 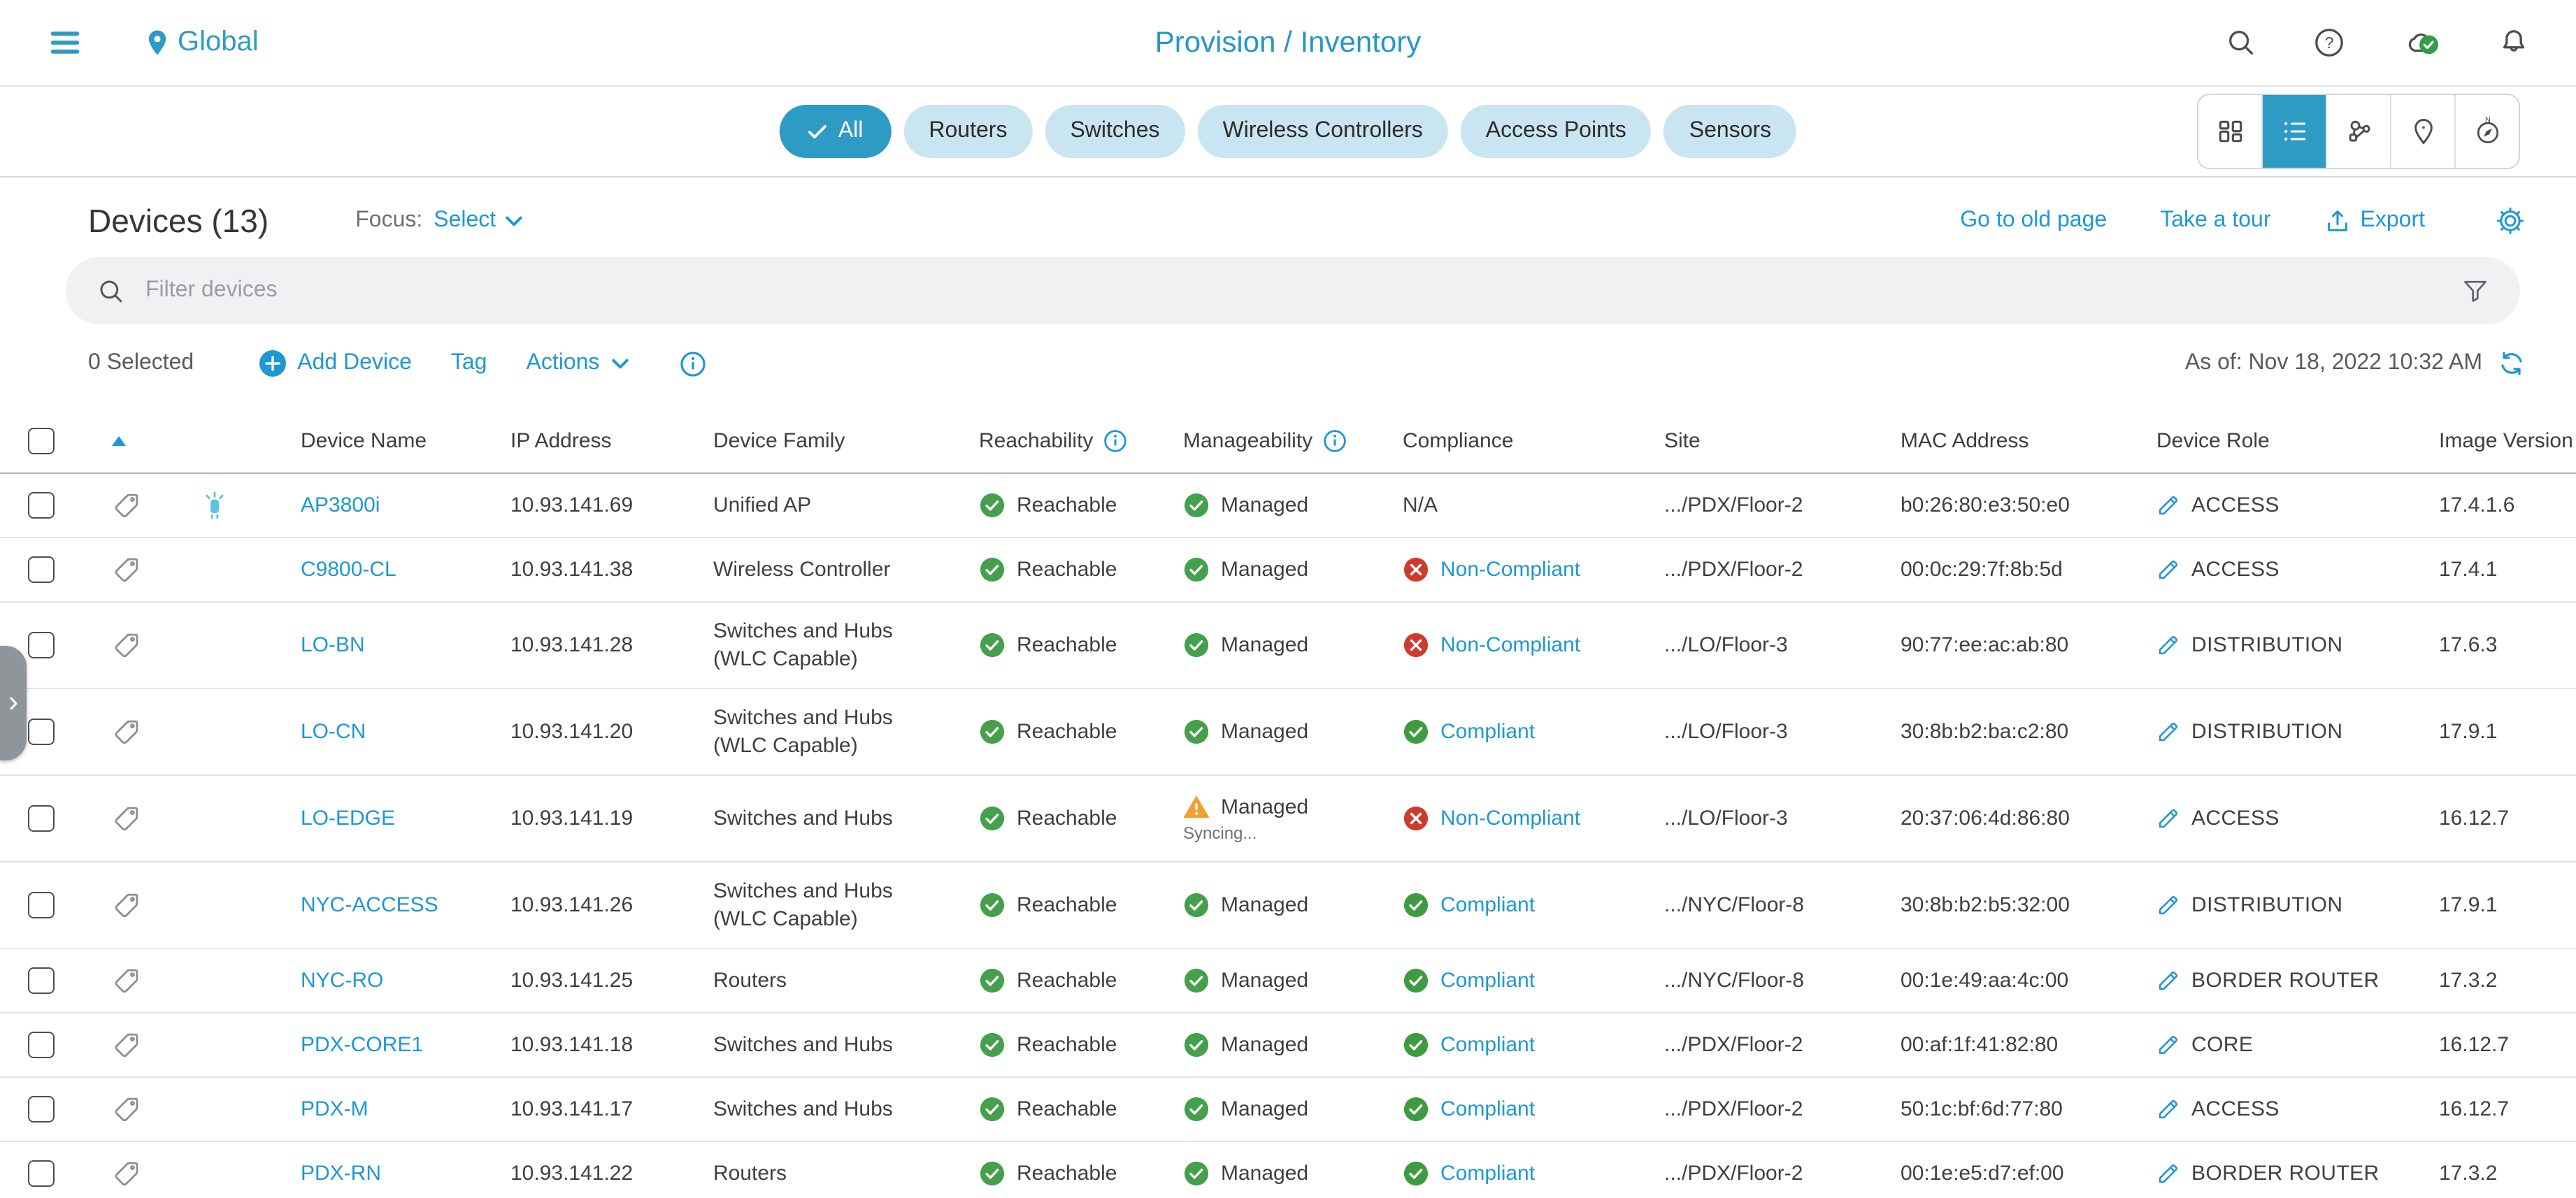 What do you see at coordinates (342, 981) in the screenshot?
I see `device-name-link: NYC-RO` at bounding box center [342, 981].